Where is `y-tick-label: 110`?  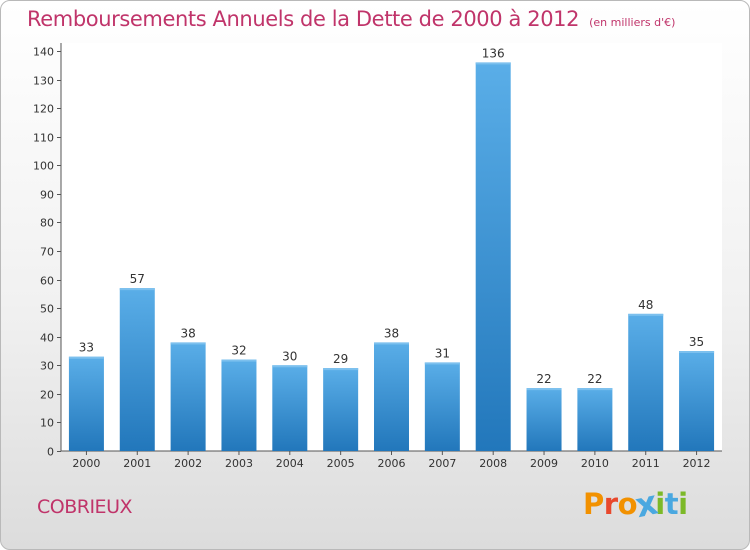 y-tick-label: 110 is located at coordinates (43, 138).